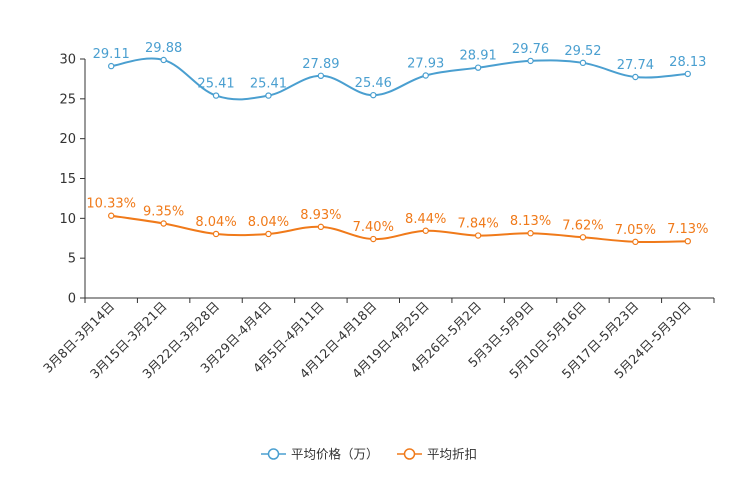  What do you see at coordinates (478, 56) in the screenshot?
I see `data-label: 28.91` at bounding box center [478, 56].